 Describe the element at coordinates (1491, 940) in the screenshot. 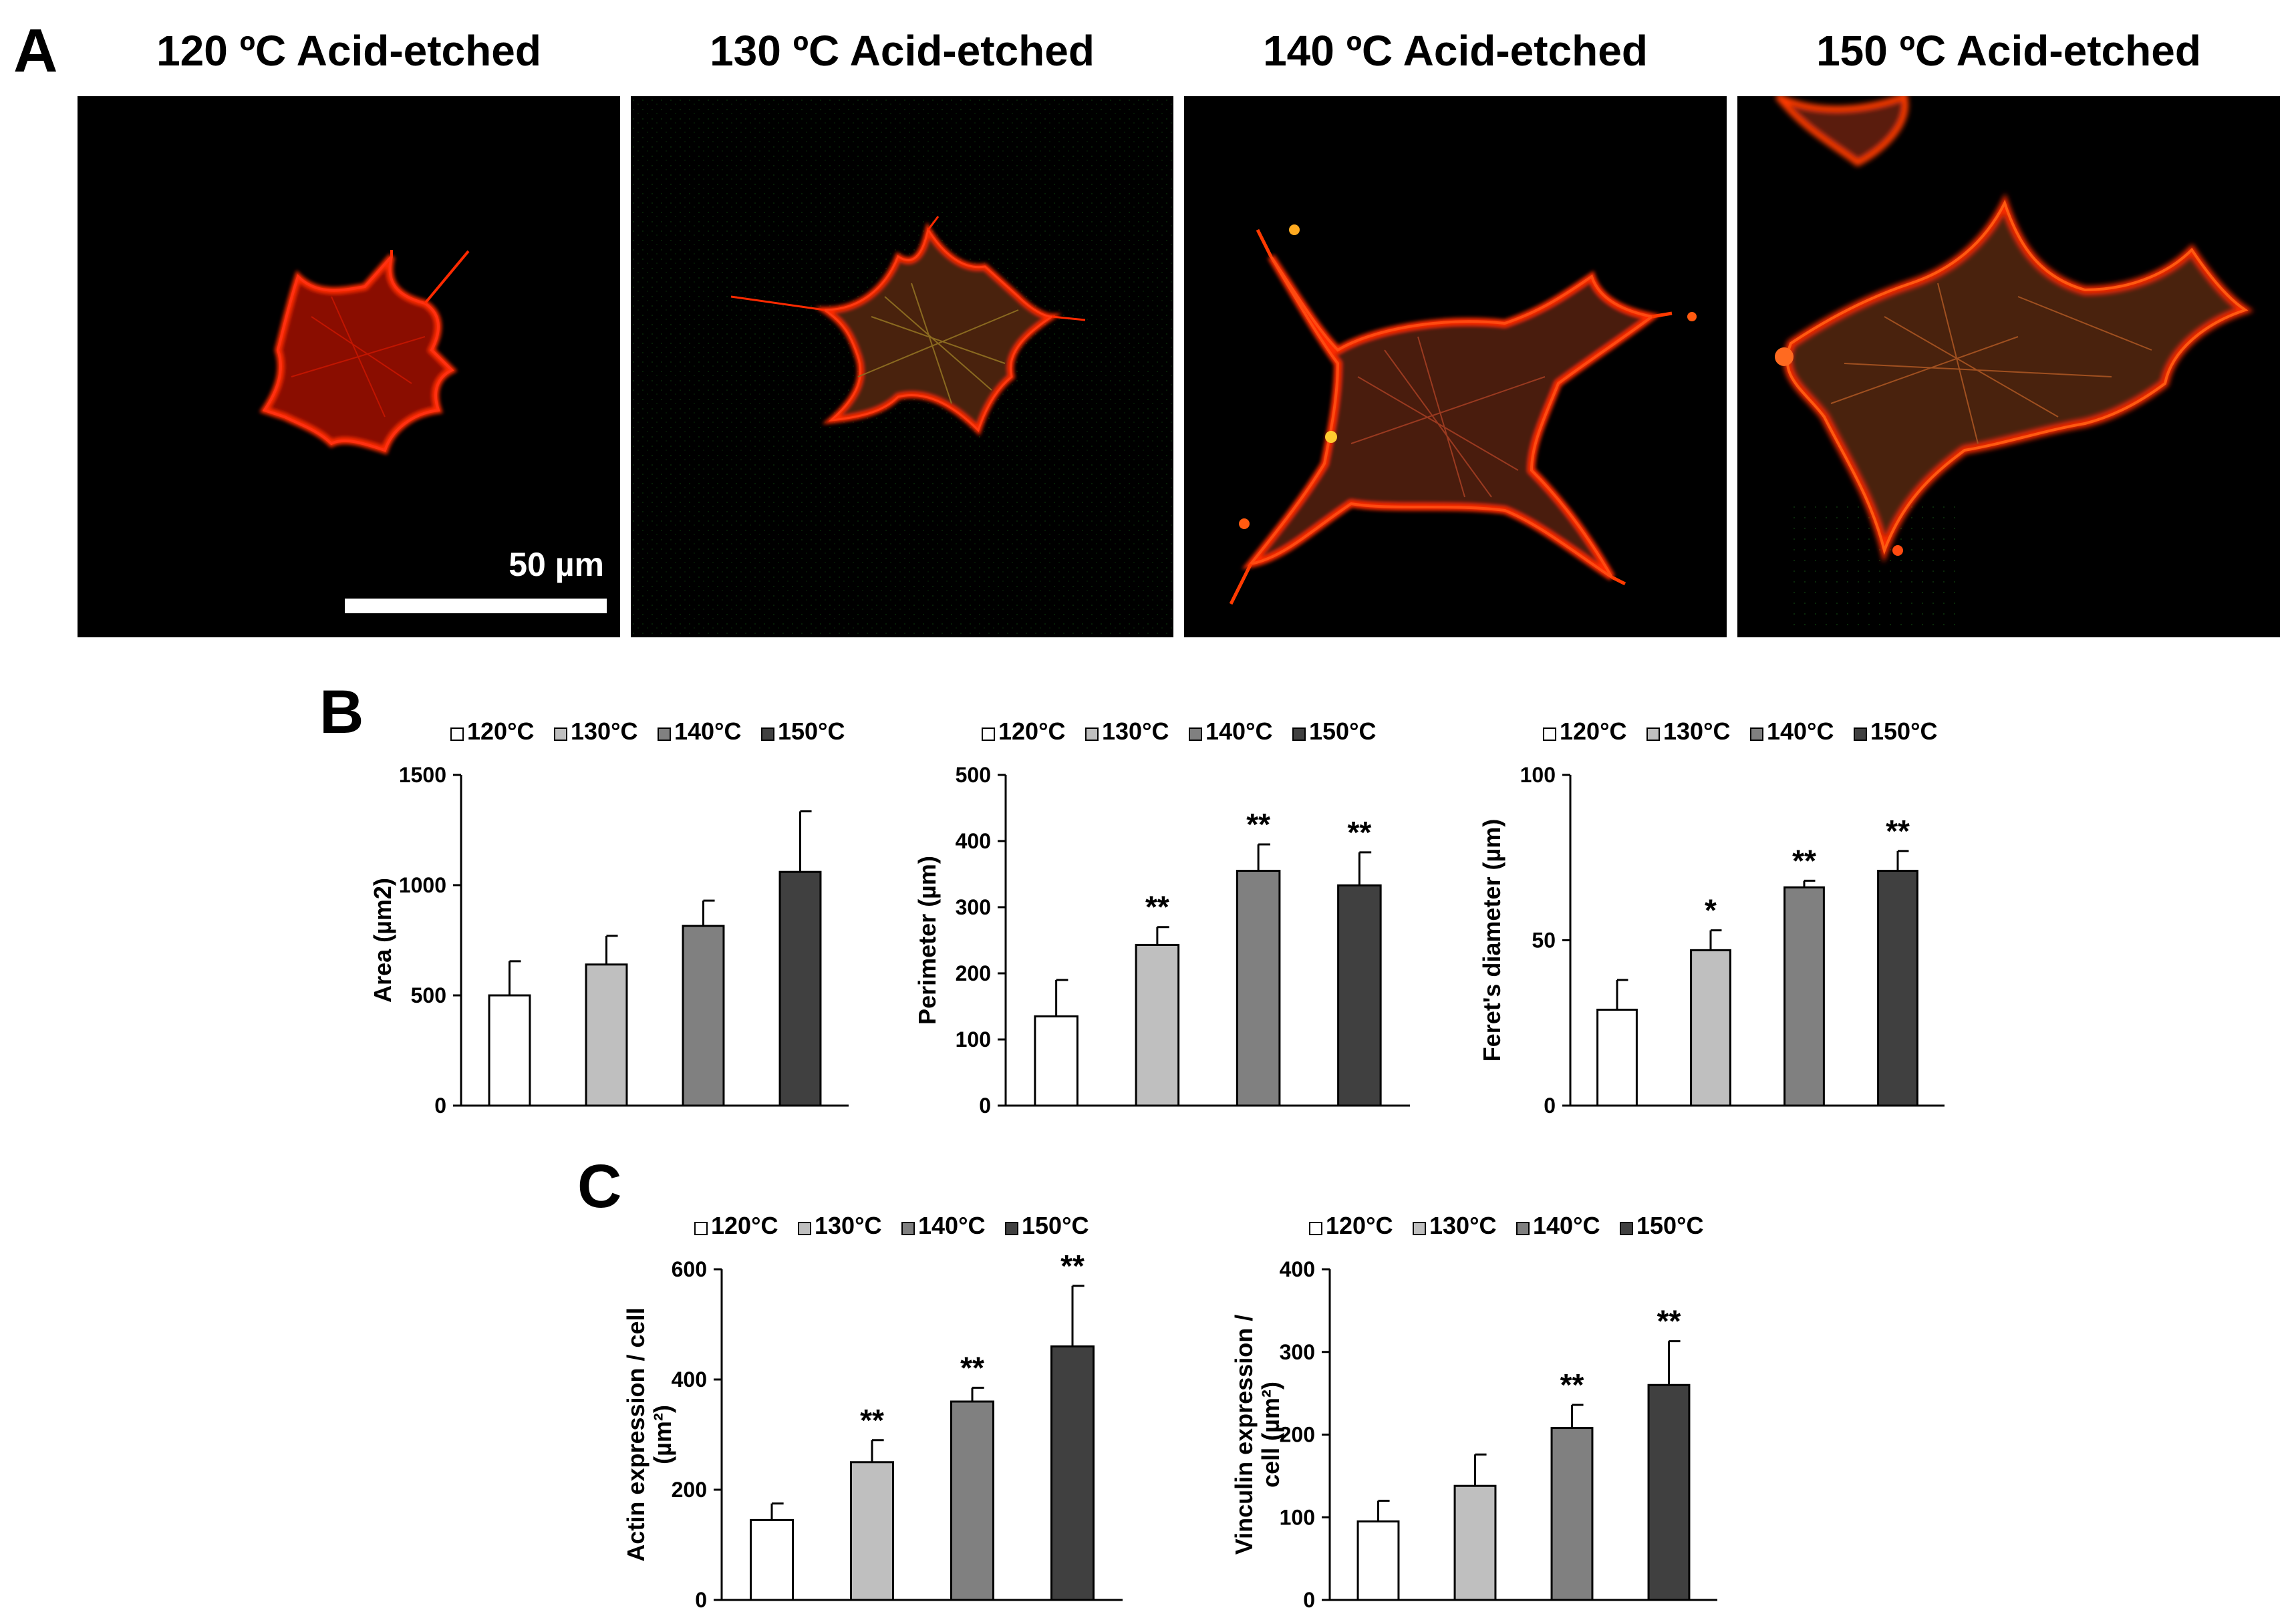

I see `y-axis-label: Feret's diameter (µm)` at that location.